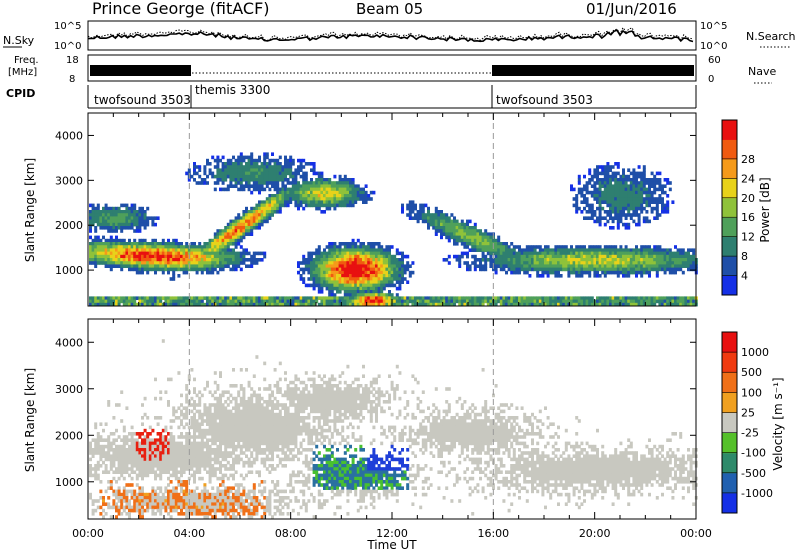  Describe the element at coordinates (729, 285) in the screenshot. I see `colorbar-swatch` at that location.